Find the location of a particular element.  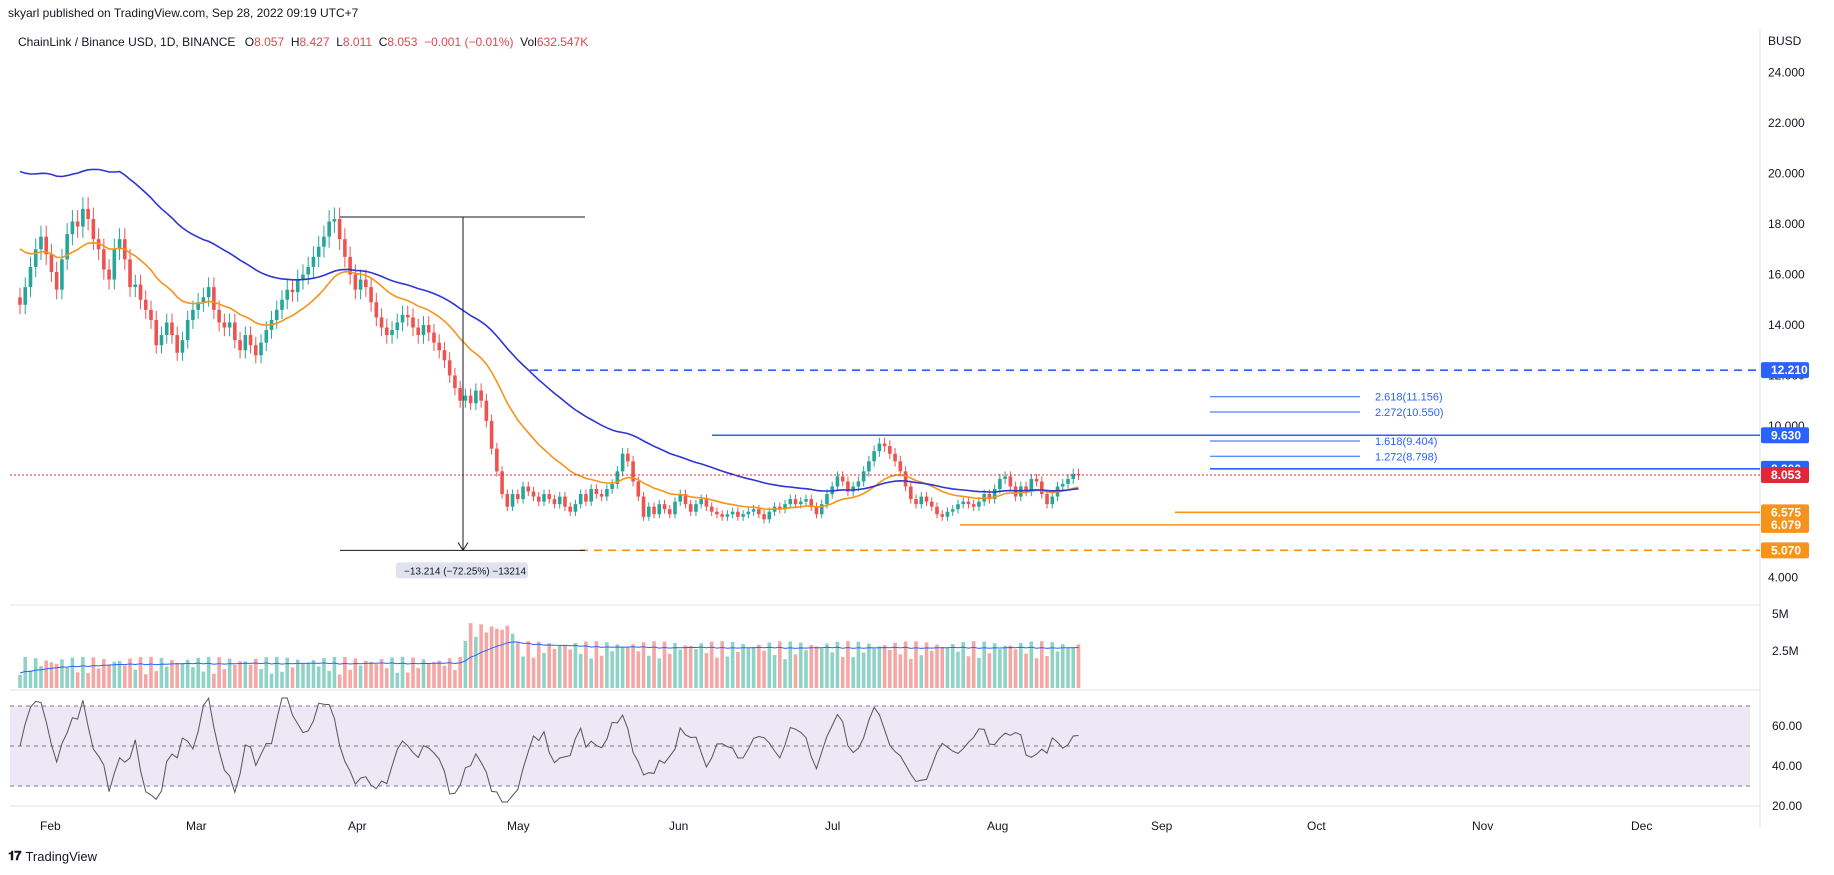

y-tick-label: 18.000 is located at coordinates (1786, 224).